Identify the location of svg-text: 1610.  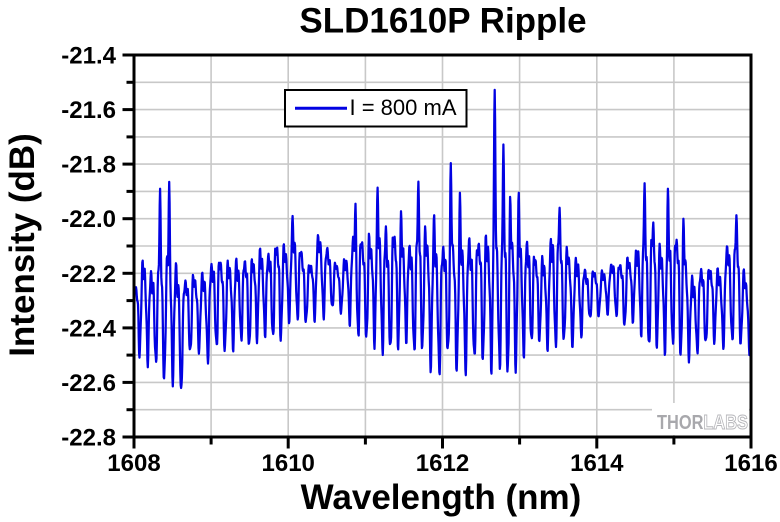
(288, 463).